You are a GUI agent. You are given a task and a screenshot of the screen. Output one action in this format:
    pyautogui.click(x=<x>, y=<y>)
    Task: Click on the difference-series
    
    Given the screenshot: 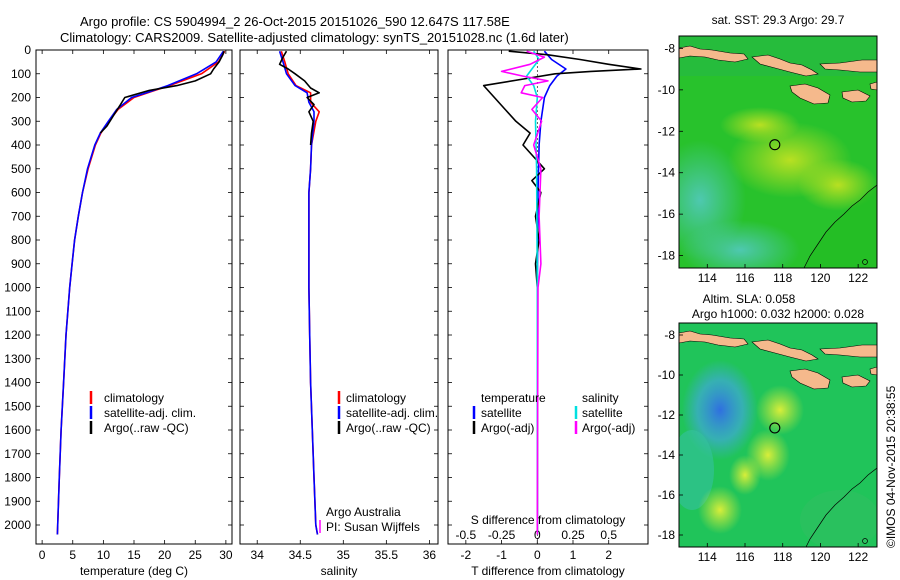 What is the action you would take?
    pyautogui.click(x=562, y=292)
    